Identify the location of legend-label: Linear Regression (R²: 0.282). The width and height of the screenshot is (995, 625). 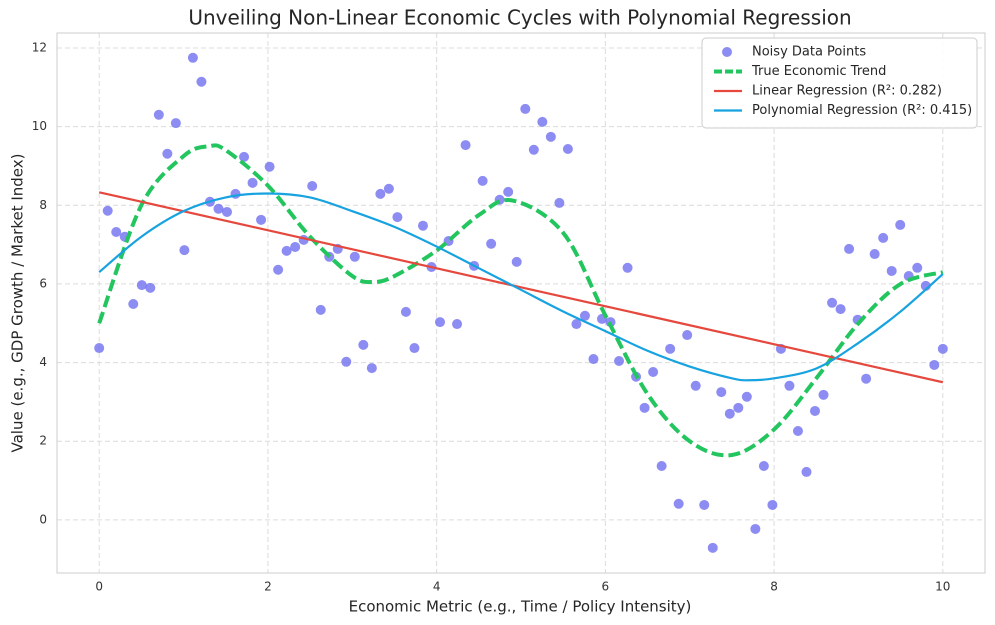
(847, 91).